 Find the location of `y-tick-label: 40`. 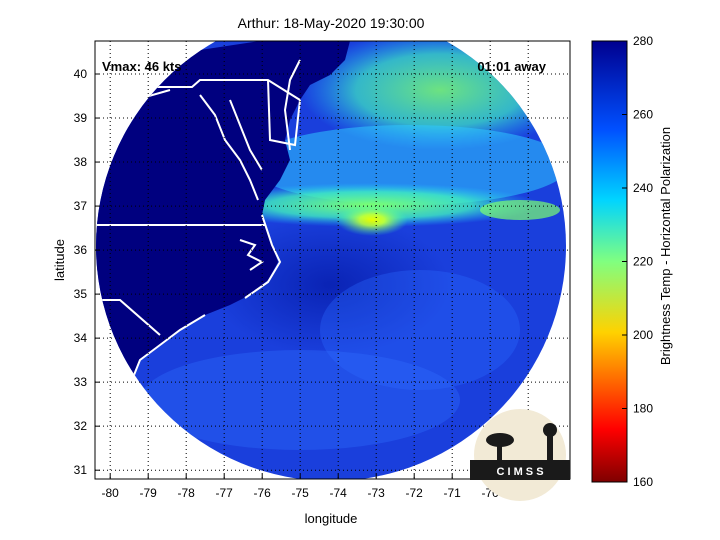

y-tick-label: 40 is located at coordinates (81, 74).